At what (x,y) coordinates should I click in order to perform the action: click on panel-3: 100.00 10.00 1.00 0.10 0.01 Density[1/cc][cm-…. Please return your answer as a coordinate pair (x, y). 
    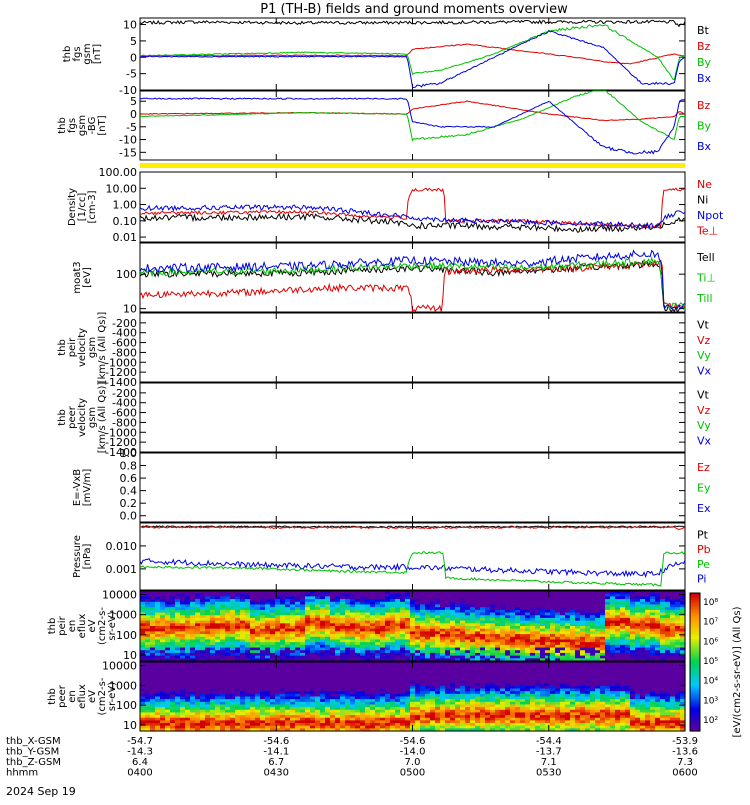
    Looking at the image, I should click on (395, 205).